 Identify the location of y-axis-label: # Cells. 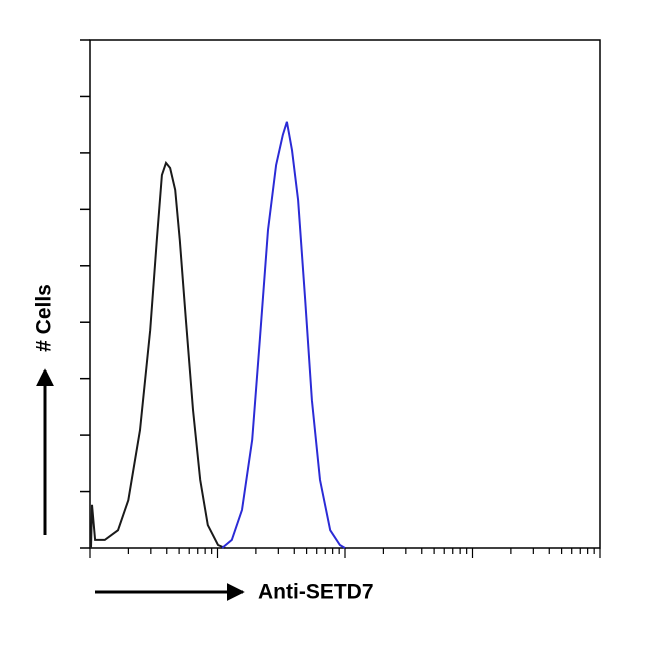
(44, 318).